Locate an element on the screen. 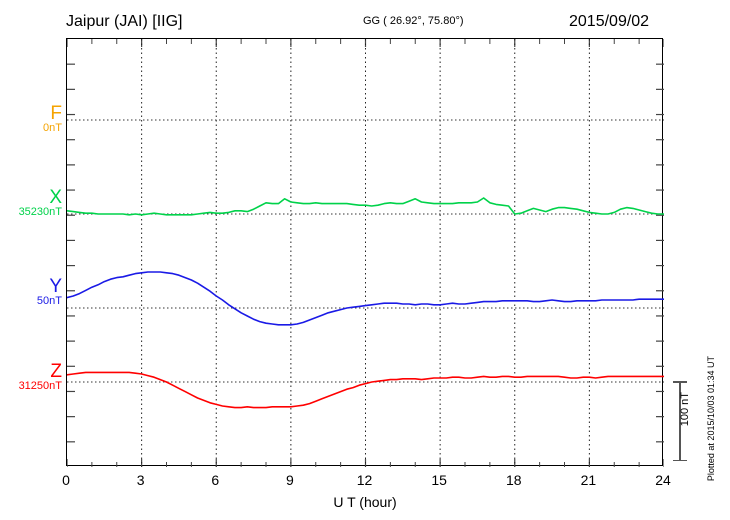  component-baseline-Z: 31250nT is located at coordinates (40, 386).